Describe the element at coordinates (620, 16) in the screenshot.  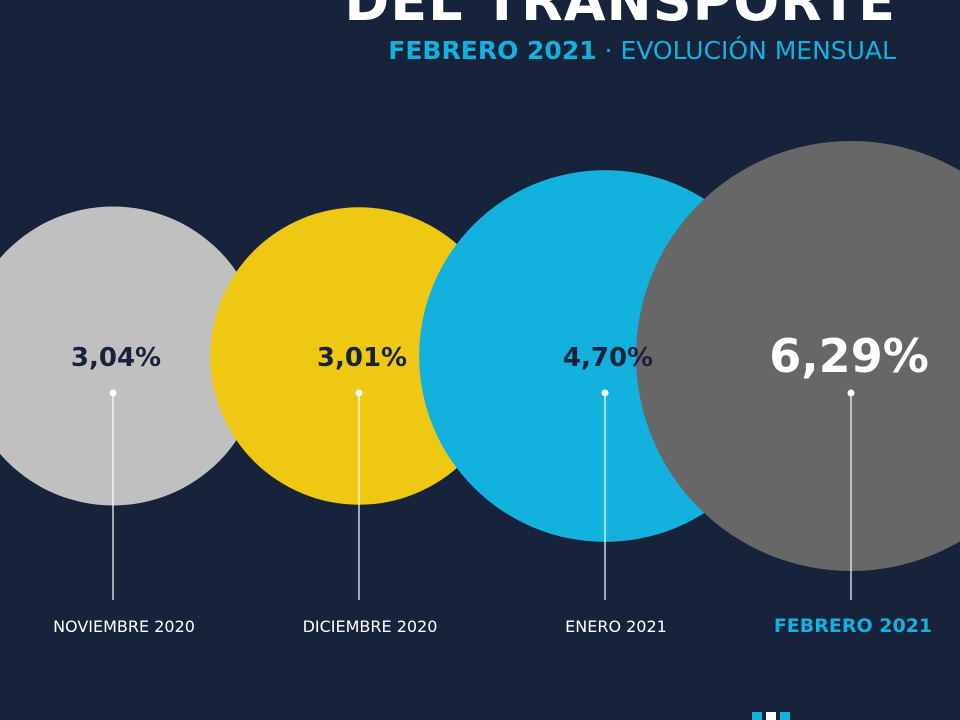
I see `page-title: DEL TRANSPORTE` at that location.